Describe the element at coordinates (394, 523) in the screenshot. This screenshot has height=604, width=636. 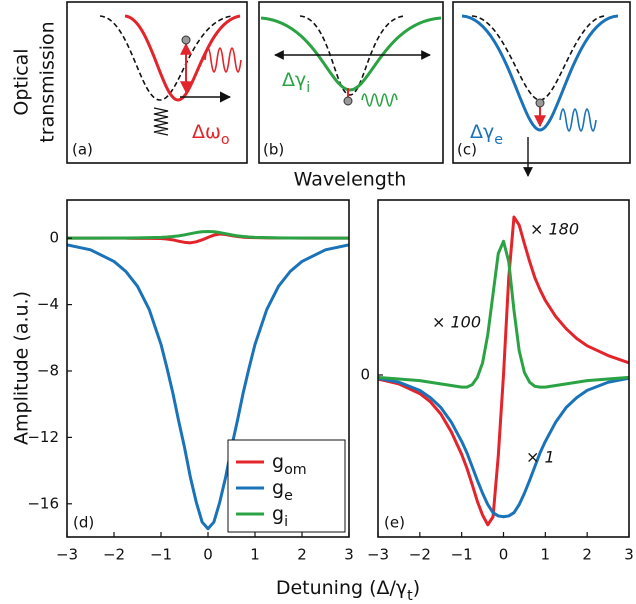
I see `panel-label: (e)` at that location.